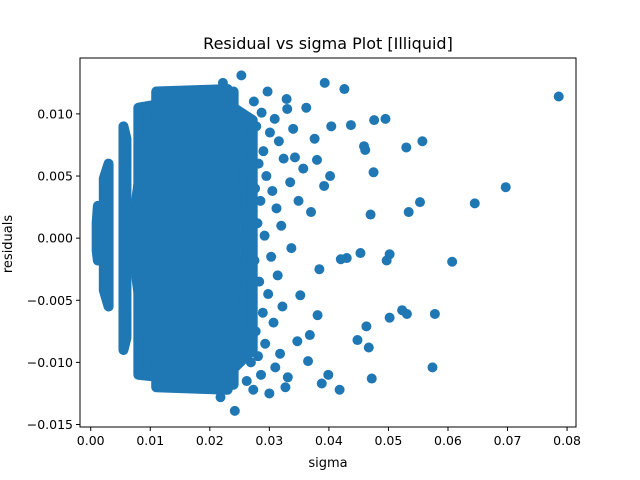 The width and height of the screenshot is (640, 480). I want to click on x-axis-ticks: 0.00 0.01 0.02 0.03 0.04 0.05 0.06 0.07 0.08, so click(329, 437).